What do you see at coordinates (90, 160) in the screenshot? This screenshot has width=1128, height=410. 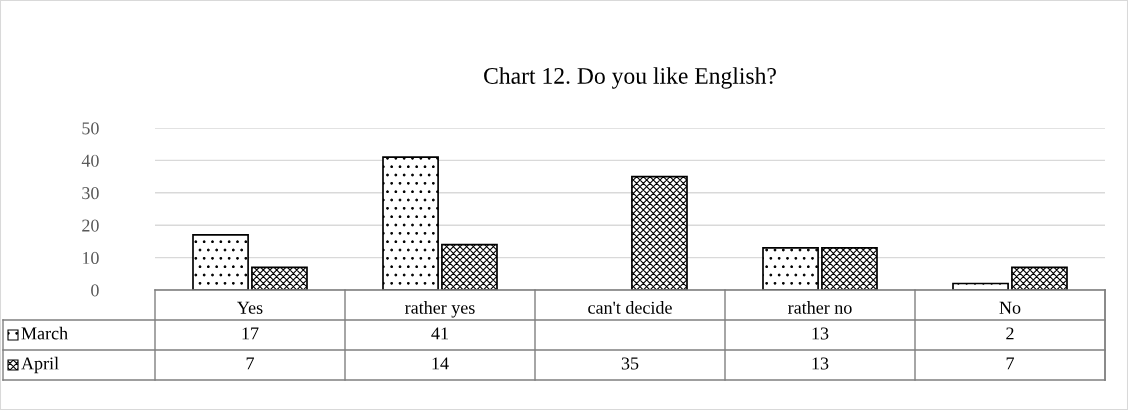 I see `y-tick-label: 40` at bounding box center [90, 160].